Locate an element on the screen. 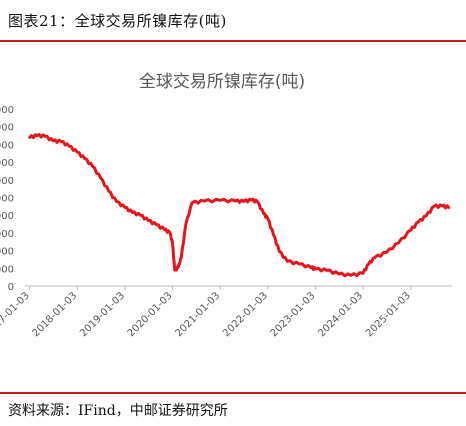 This screenshot has height=426, width=466. y-tick-label: 300000 is located at coordinates (7, 181).